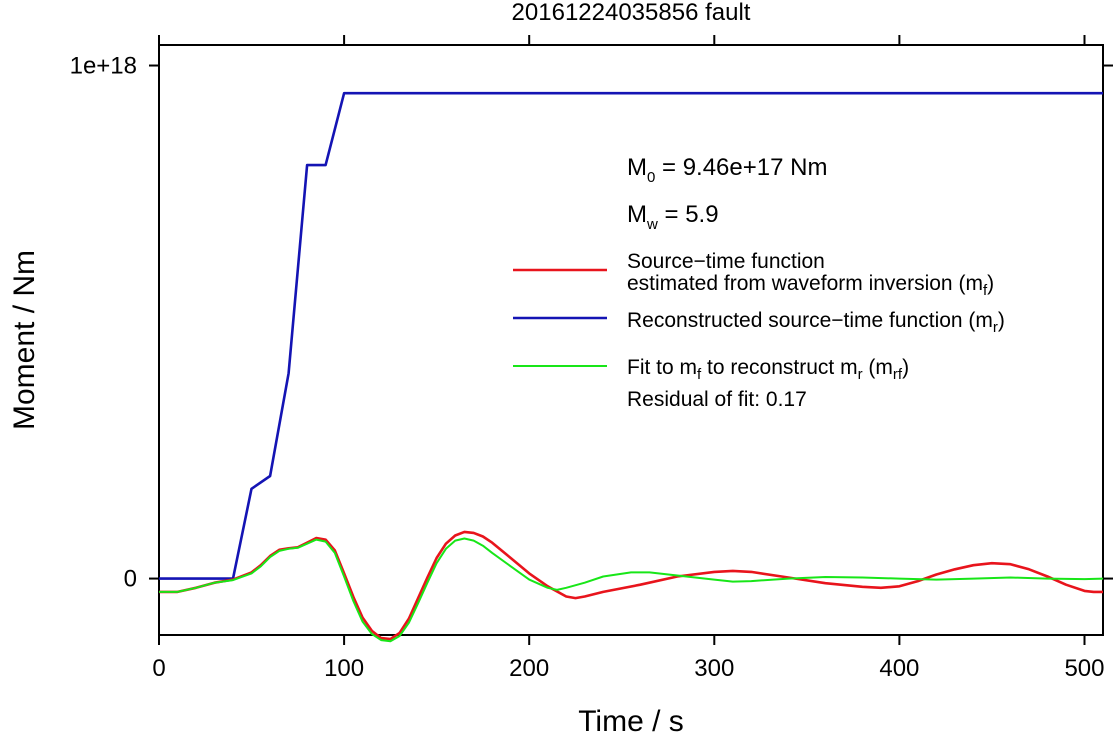 The height and width of the screenshot is (736, 1117). What do you see at coordinates (878, 367) in the screenshot?
I see `legend-mrf-mid2: (m` at bounding box center [878, 367].